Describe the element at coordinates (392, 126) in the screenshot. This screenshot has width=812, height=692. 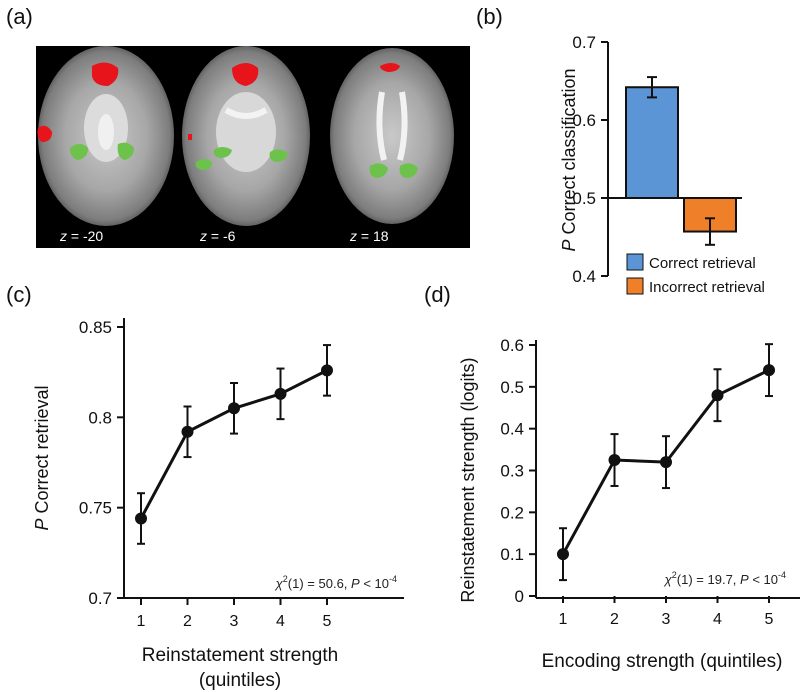
I see `brain-slice-3-ventricles` at that location.